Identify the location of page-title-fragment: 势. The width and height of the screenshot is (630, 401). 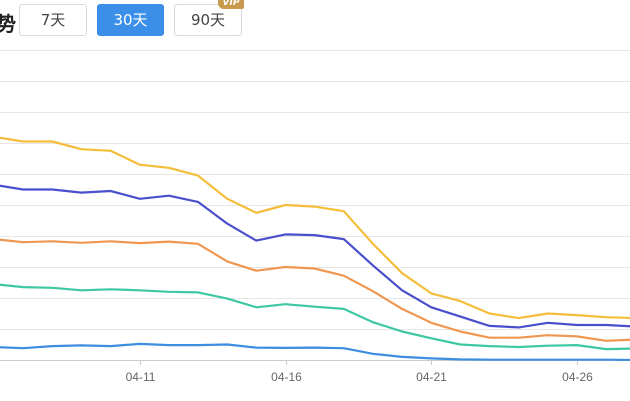
(8, 24).